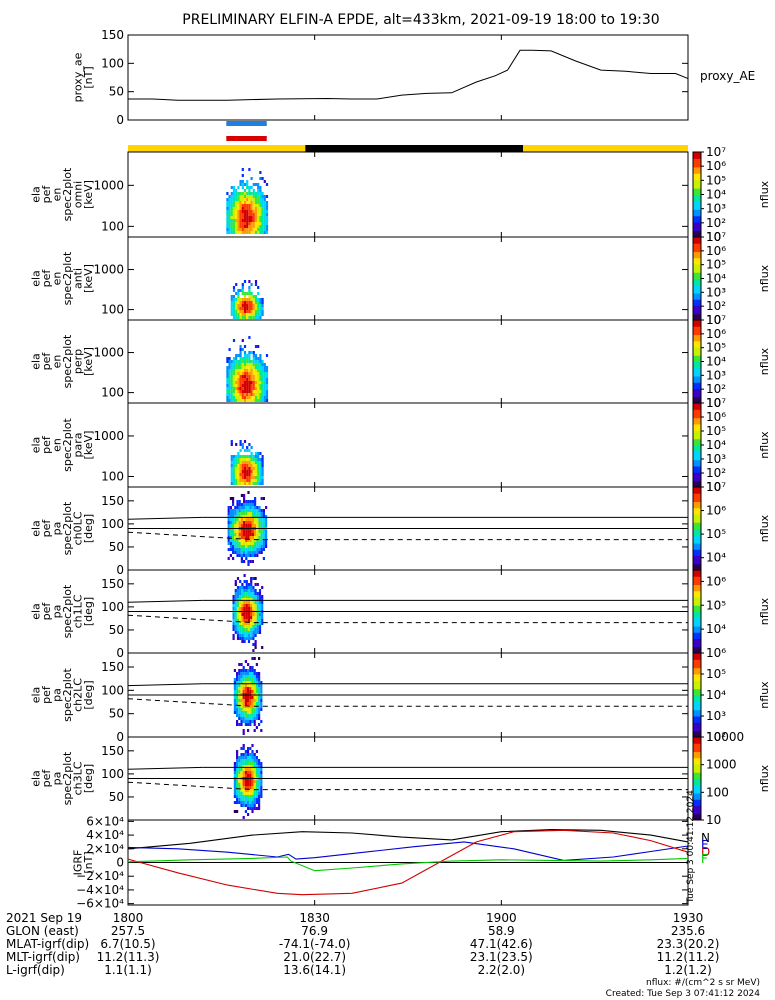 Image resolution: width=775 pixels, height=1000 pixels. What do you see at coordinates (721, 765) in the screenshot?
I see `colorbar-tick-label: 1000` at bounding box center [721, 765].